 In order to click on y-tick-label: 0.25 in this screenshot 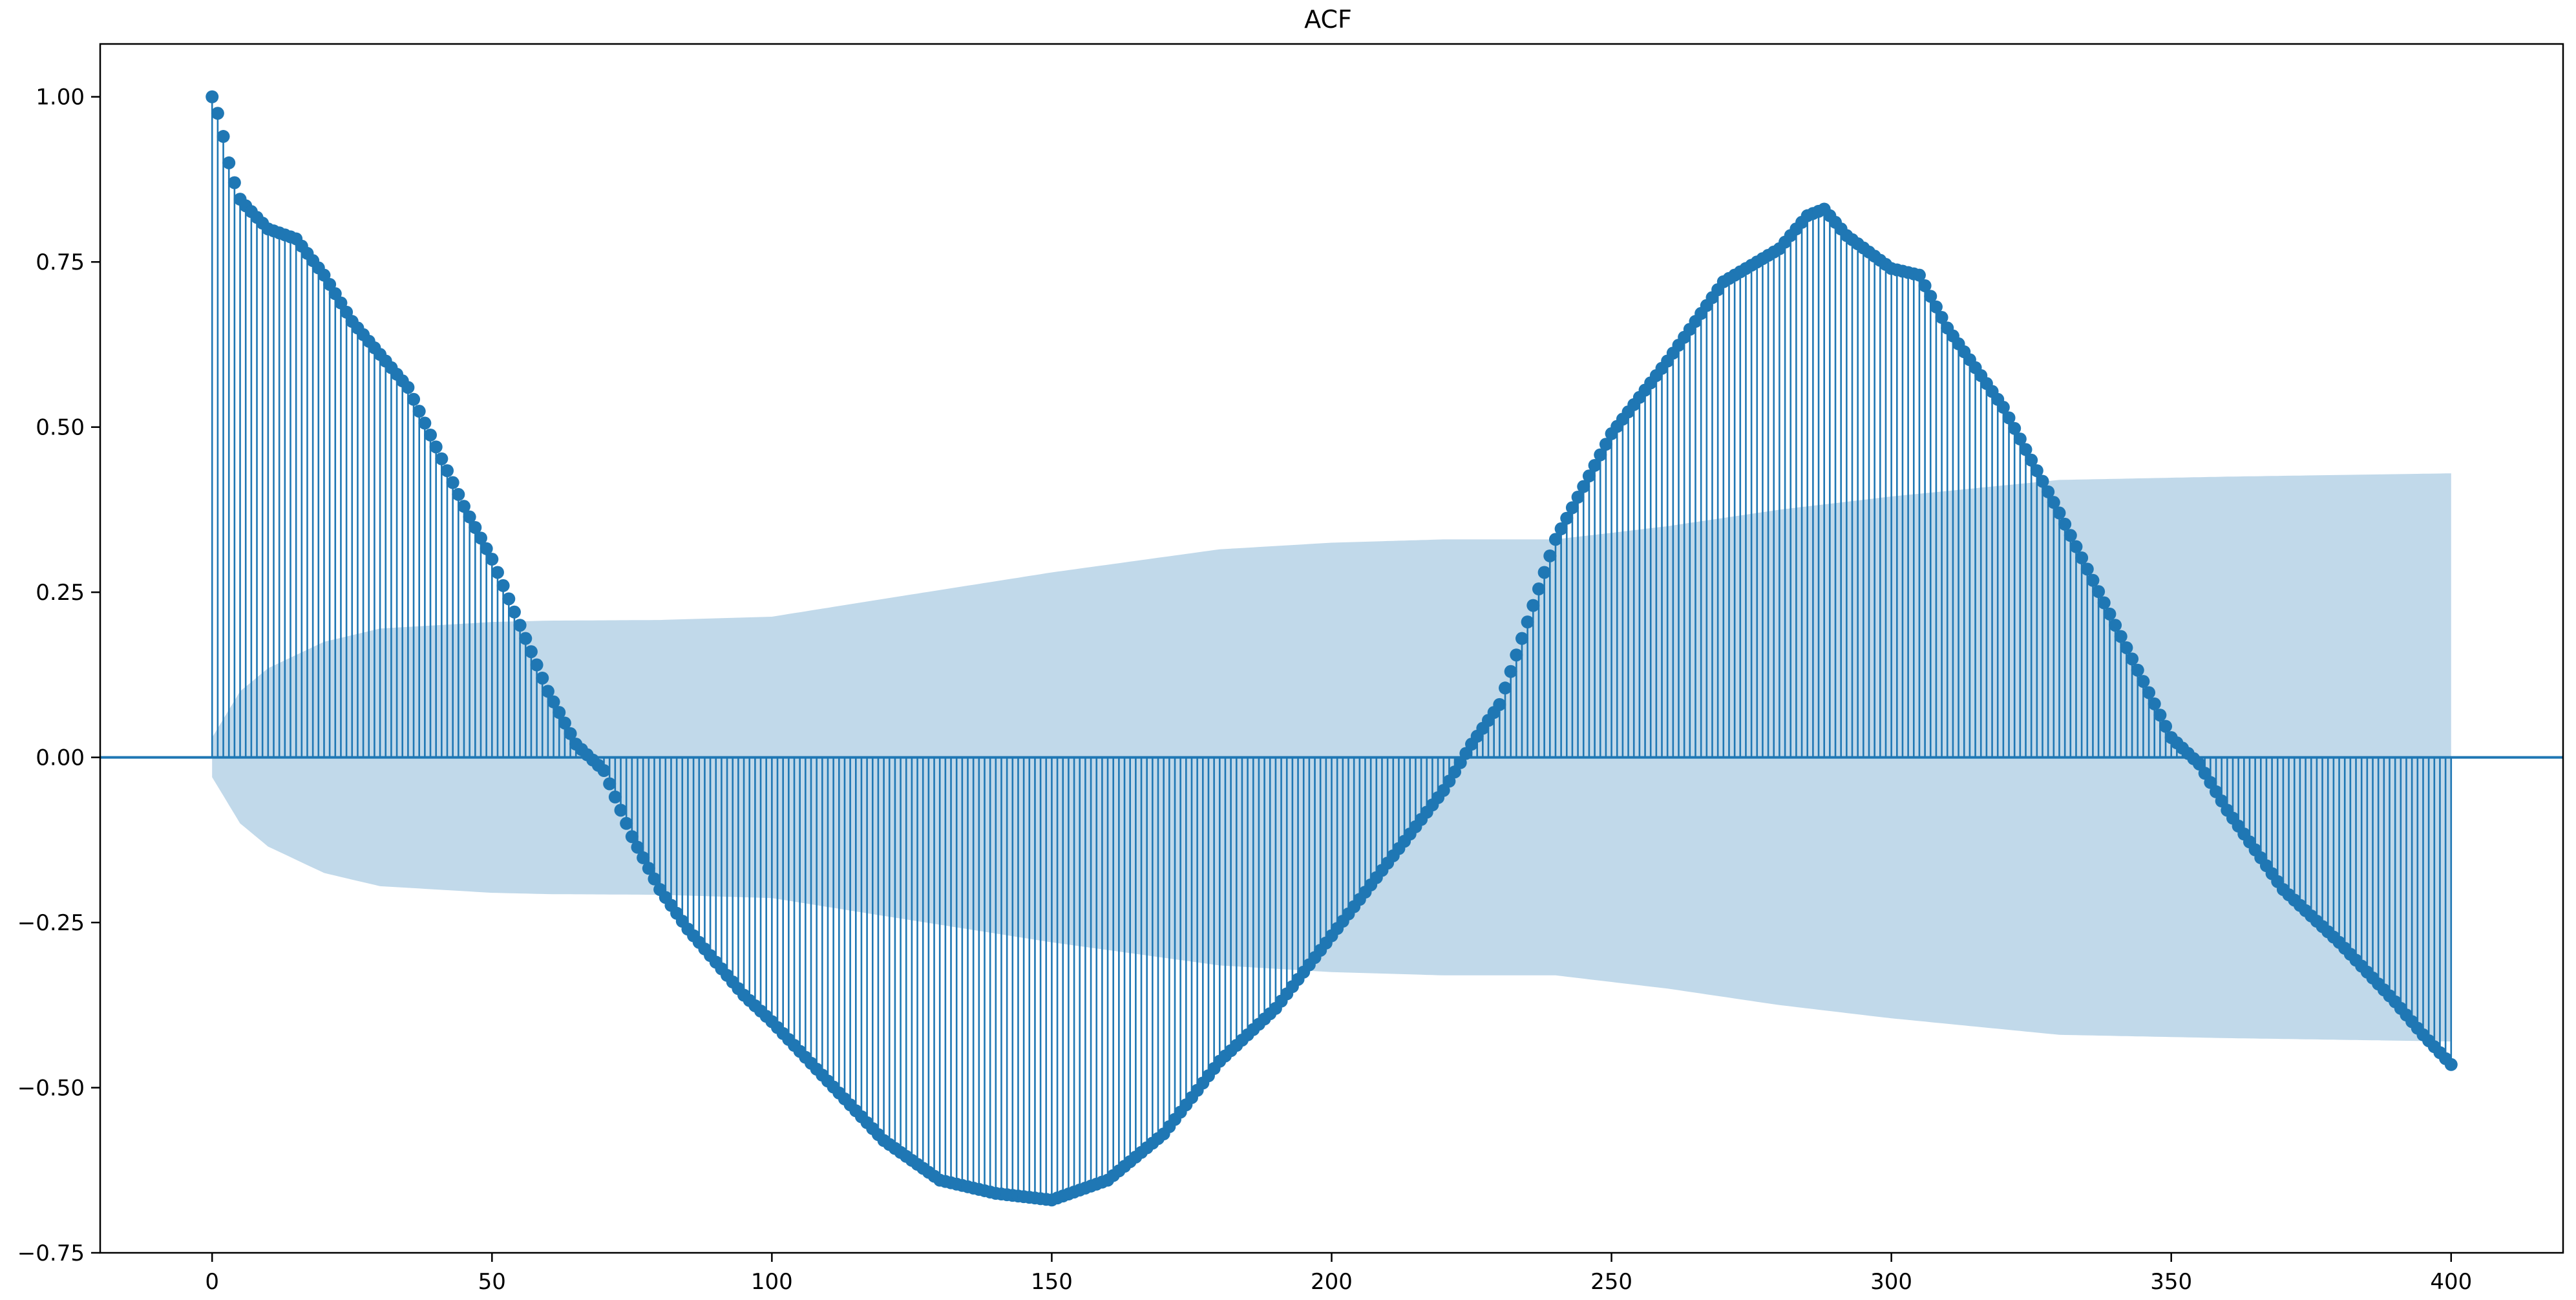, I will do `click(60, 593)`.